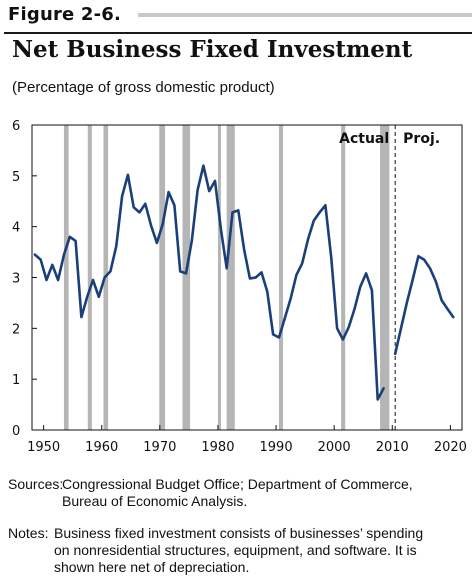  I want to click on sources-line: Bureau of Economic Analysis., so click(155, 501).